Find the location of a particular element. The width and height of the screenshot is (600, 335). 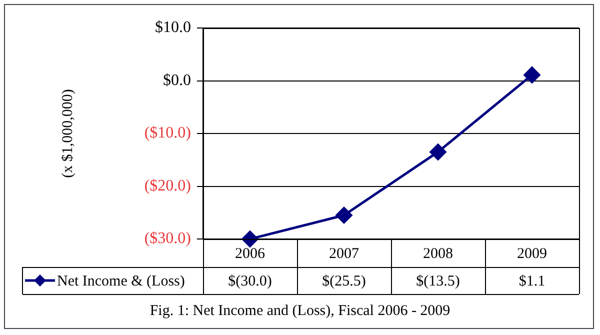

data-label: $(25.5) is located at coordinates (344, 281).